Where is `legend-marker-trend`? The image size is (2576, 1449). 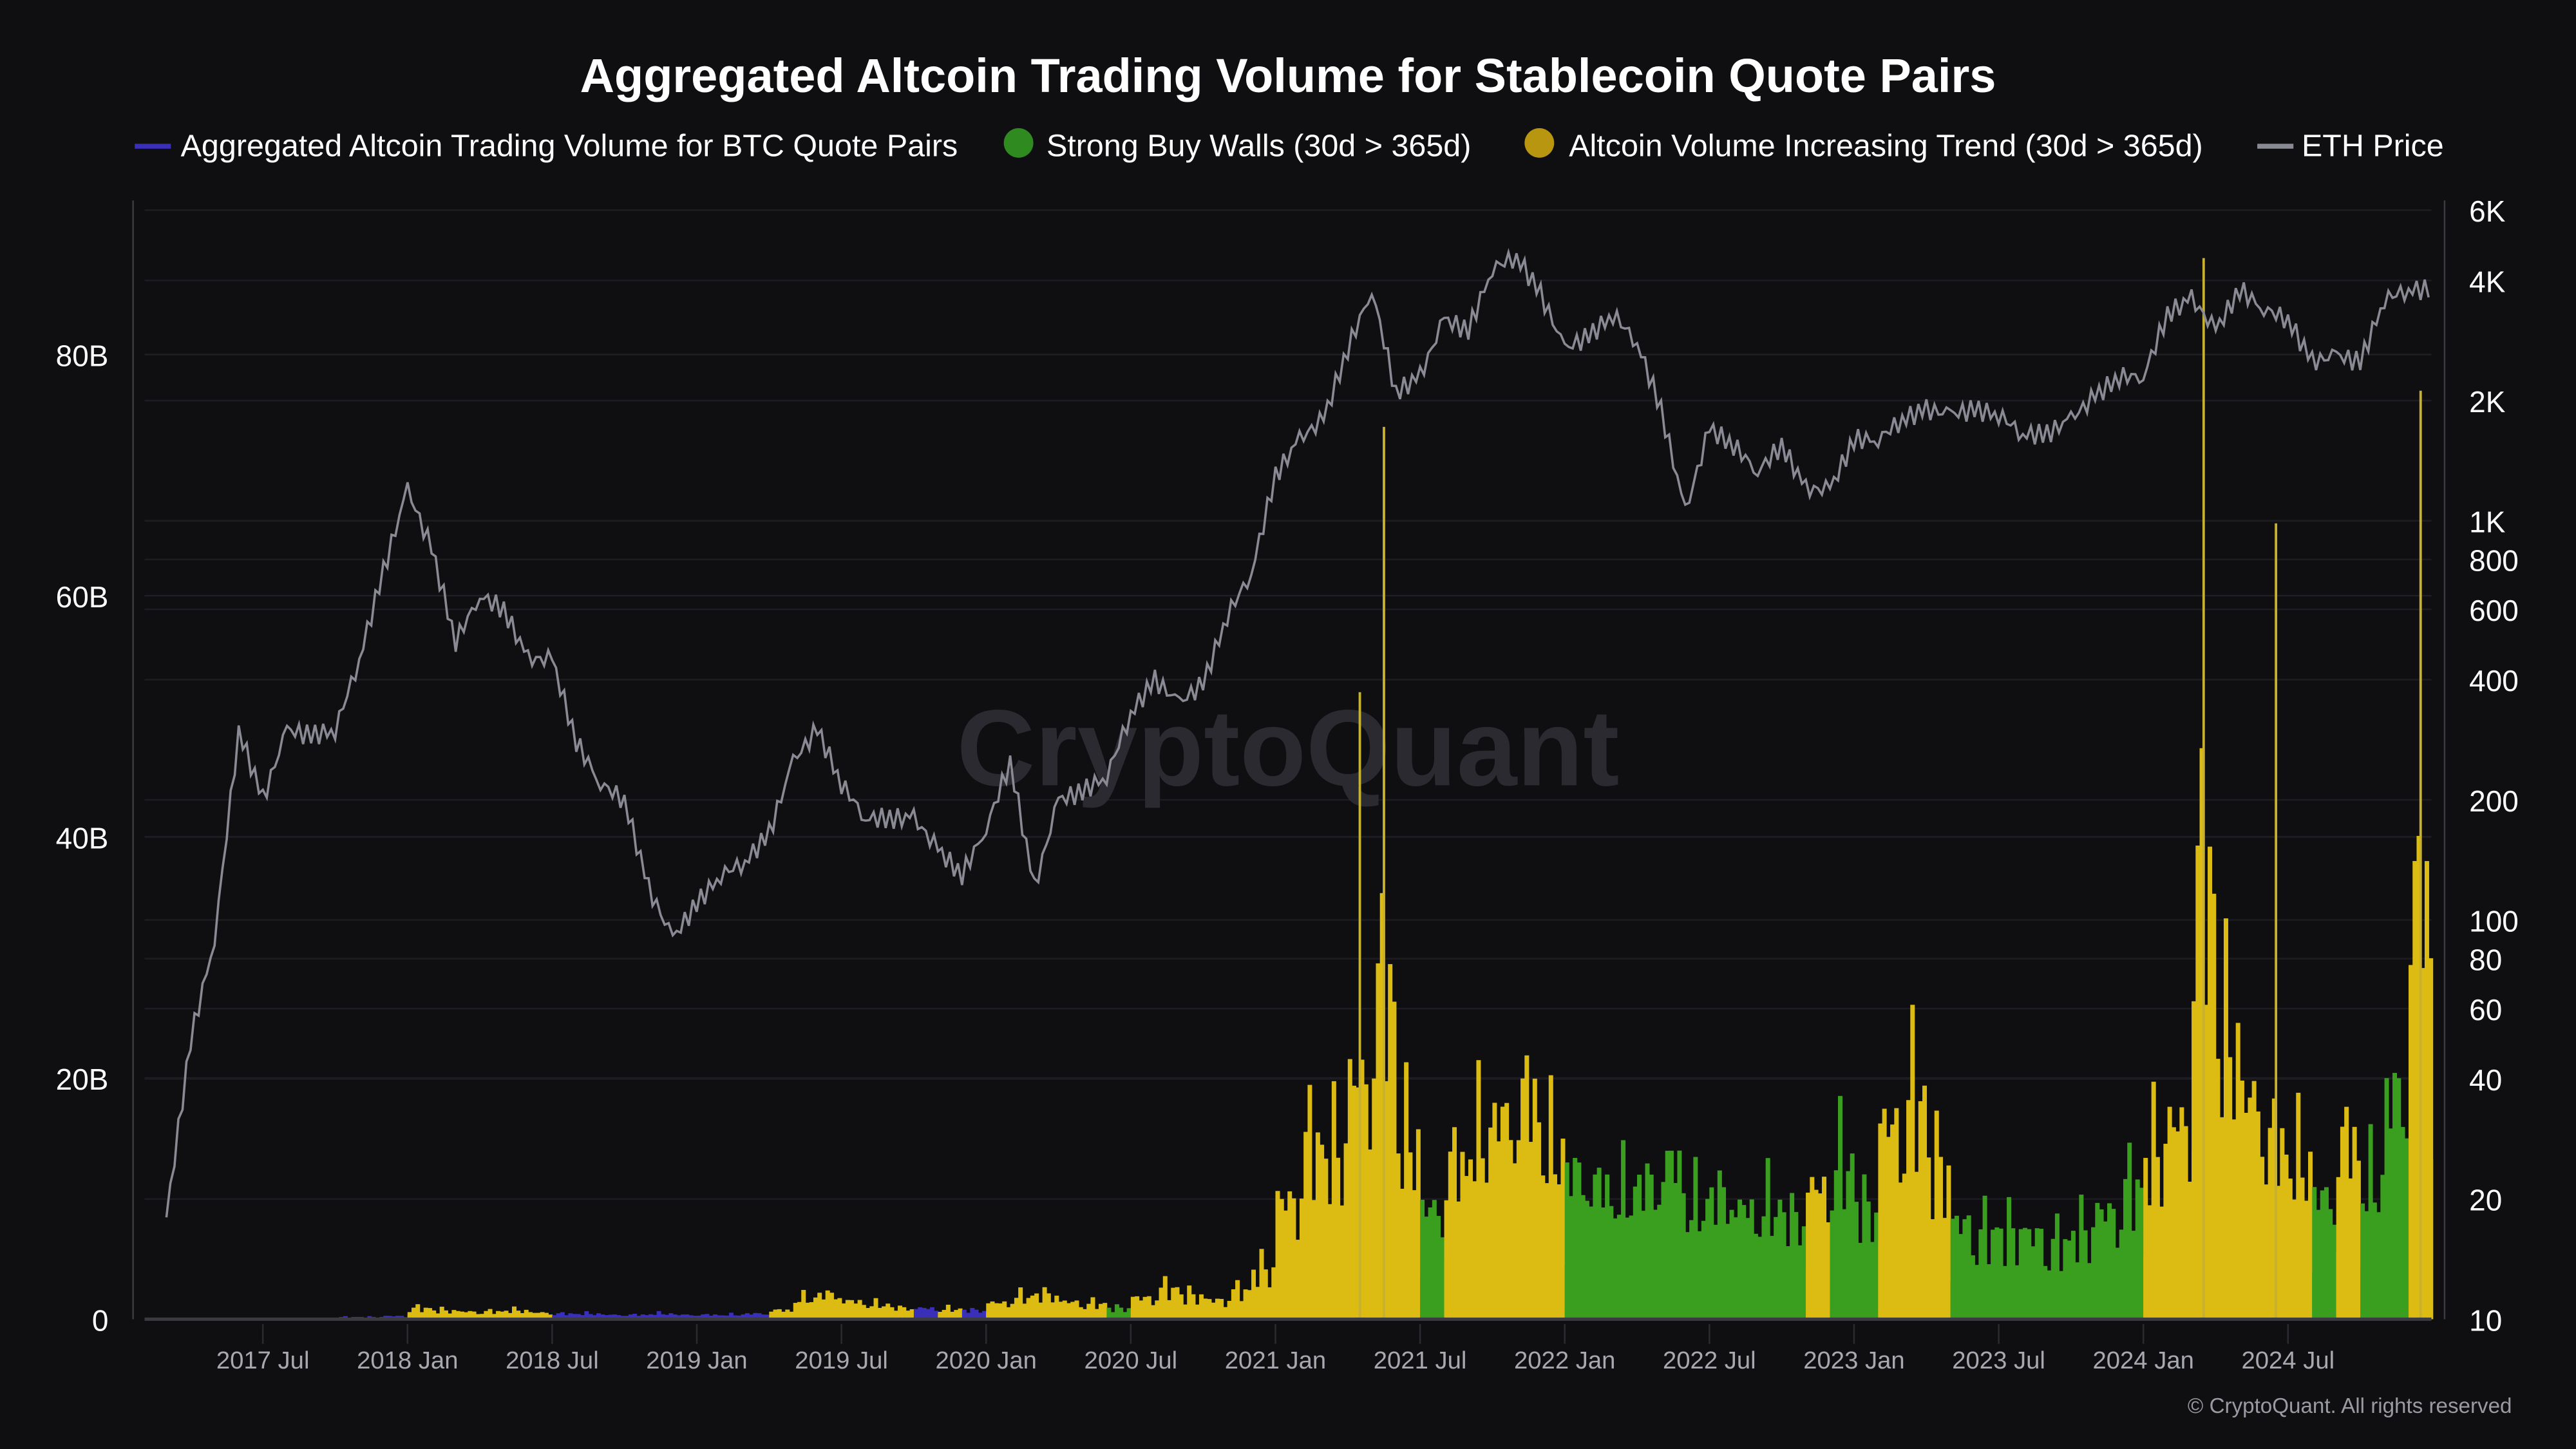
legend-marker-trend is located at coordinates (1539, 143).